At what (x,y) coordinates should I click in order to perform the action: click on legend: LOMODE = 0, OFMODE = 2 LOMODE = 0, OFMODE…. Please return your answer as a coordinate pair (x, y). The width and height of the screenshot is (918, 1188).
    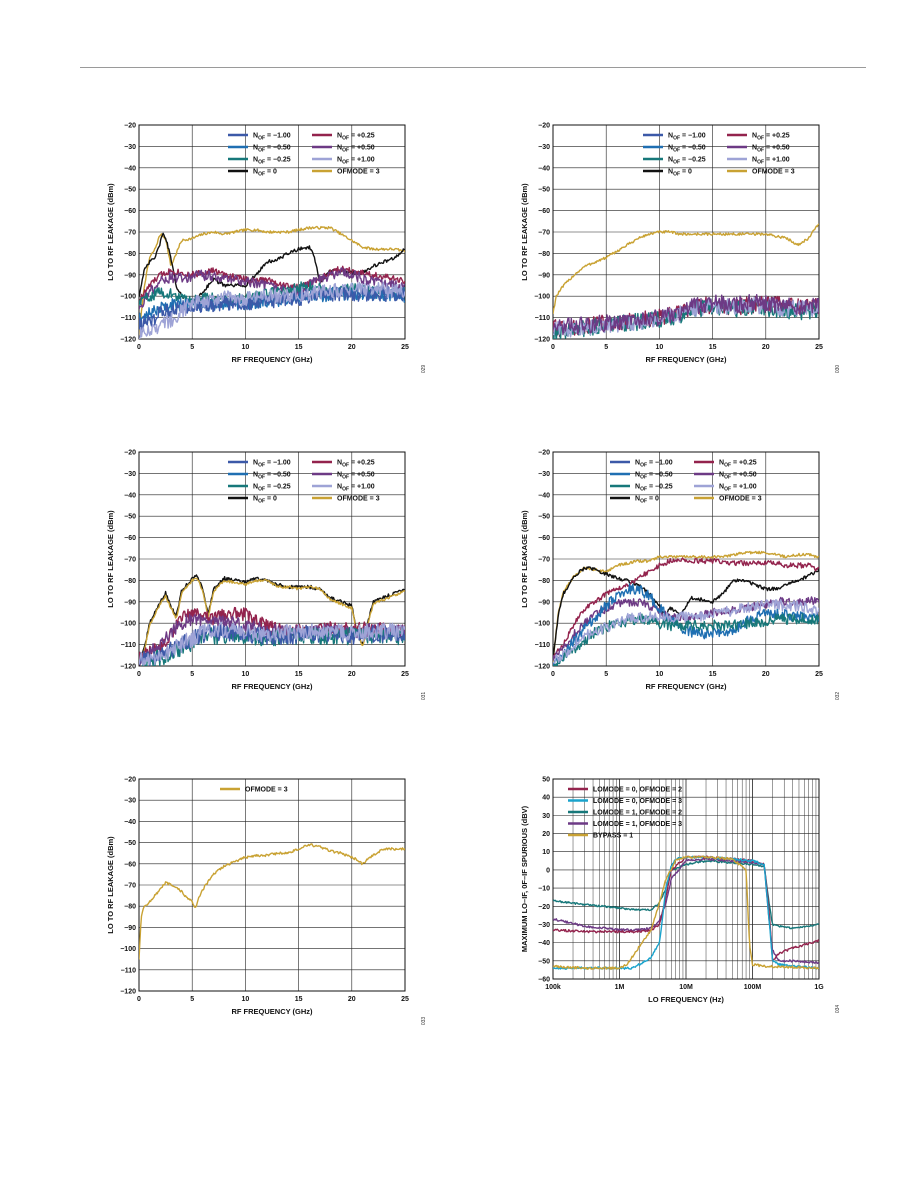
    Looking at the image, I should click on (625, 813).